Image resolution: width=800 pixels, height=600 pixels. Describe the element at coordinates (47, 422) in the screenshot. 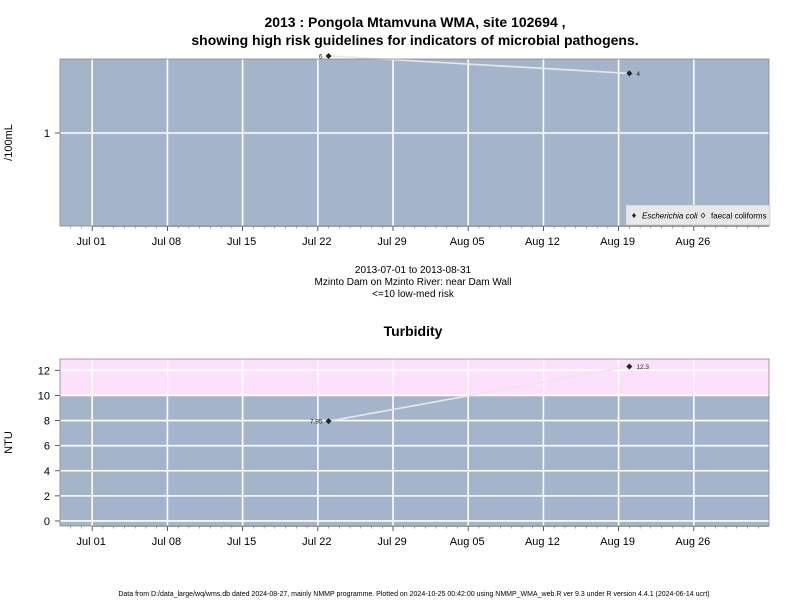

I see `y-tick-label: 8` at that location.